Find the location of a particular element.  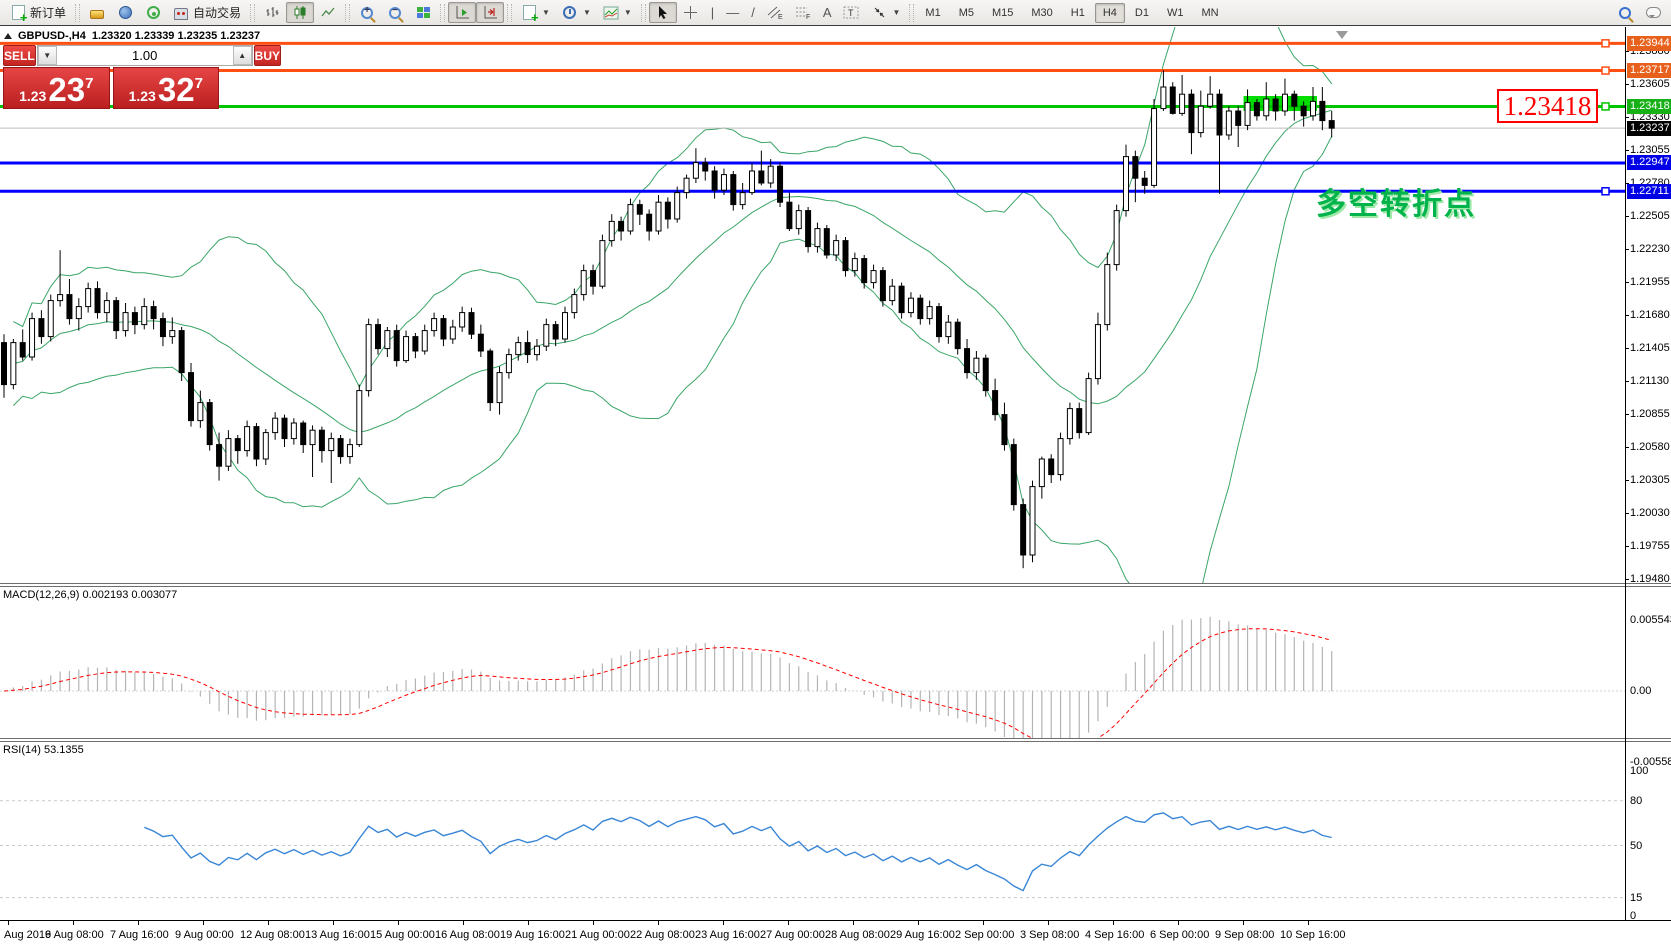

vertical-line-tool-button: | is located at coordinates (712, 12).